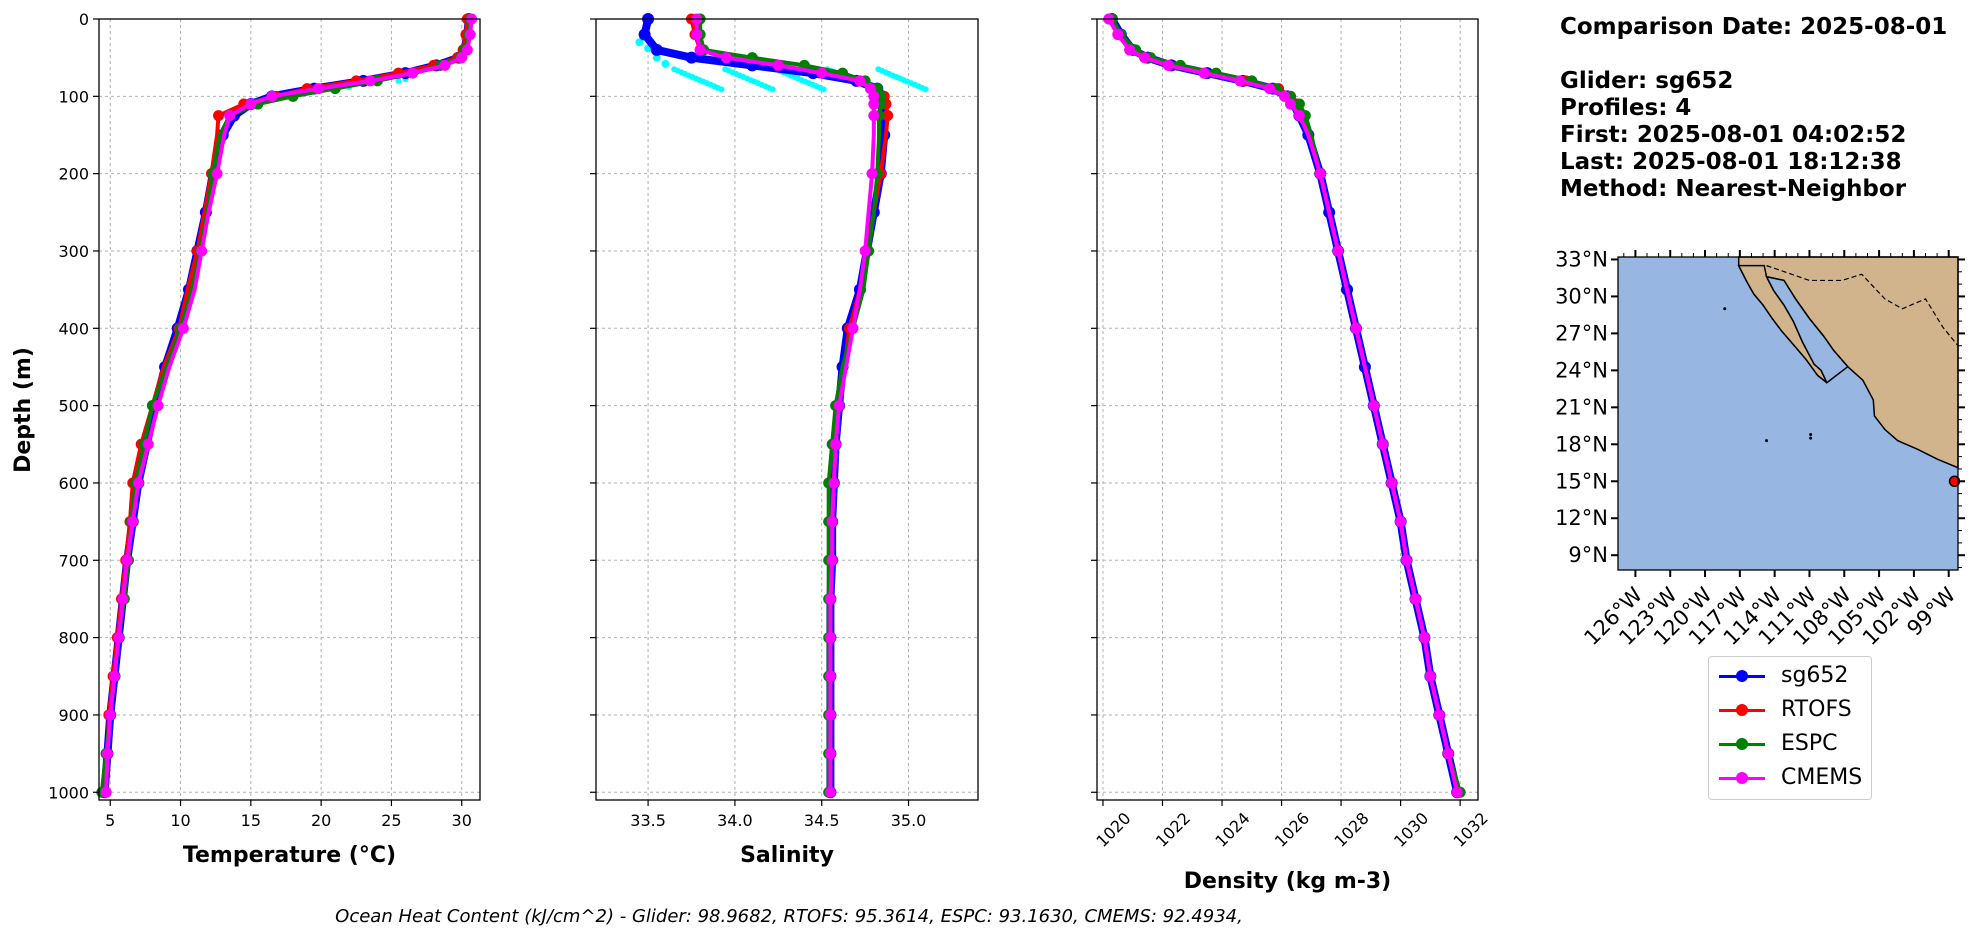 This screenshot has width=1978, height=934. What do you see at coordinates (1581, 370) in the screenshot?
I see `map-lat-label: 24°N` at bounding box center [1581, 370].